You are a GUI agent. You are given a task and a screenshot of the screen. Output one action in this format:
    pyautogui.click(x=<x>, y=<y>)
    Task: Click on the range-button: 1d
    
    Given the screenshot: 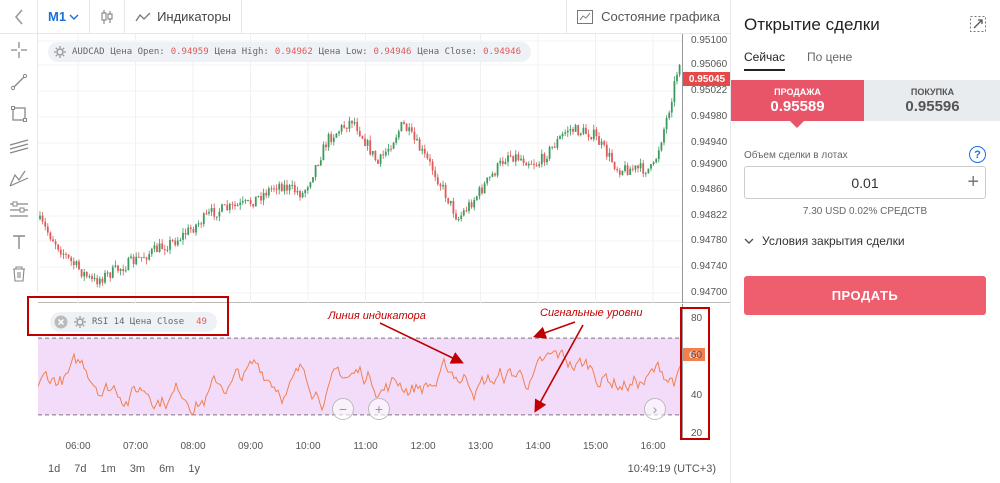 What is the action you would take?
    pyautogui.click(x=54, y=469)
    